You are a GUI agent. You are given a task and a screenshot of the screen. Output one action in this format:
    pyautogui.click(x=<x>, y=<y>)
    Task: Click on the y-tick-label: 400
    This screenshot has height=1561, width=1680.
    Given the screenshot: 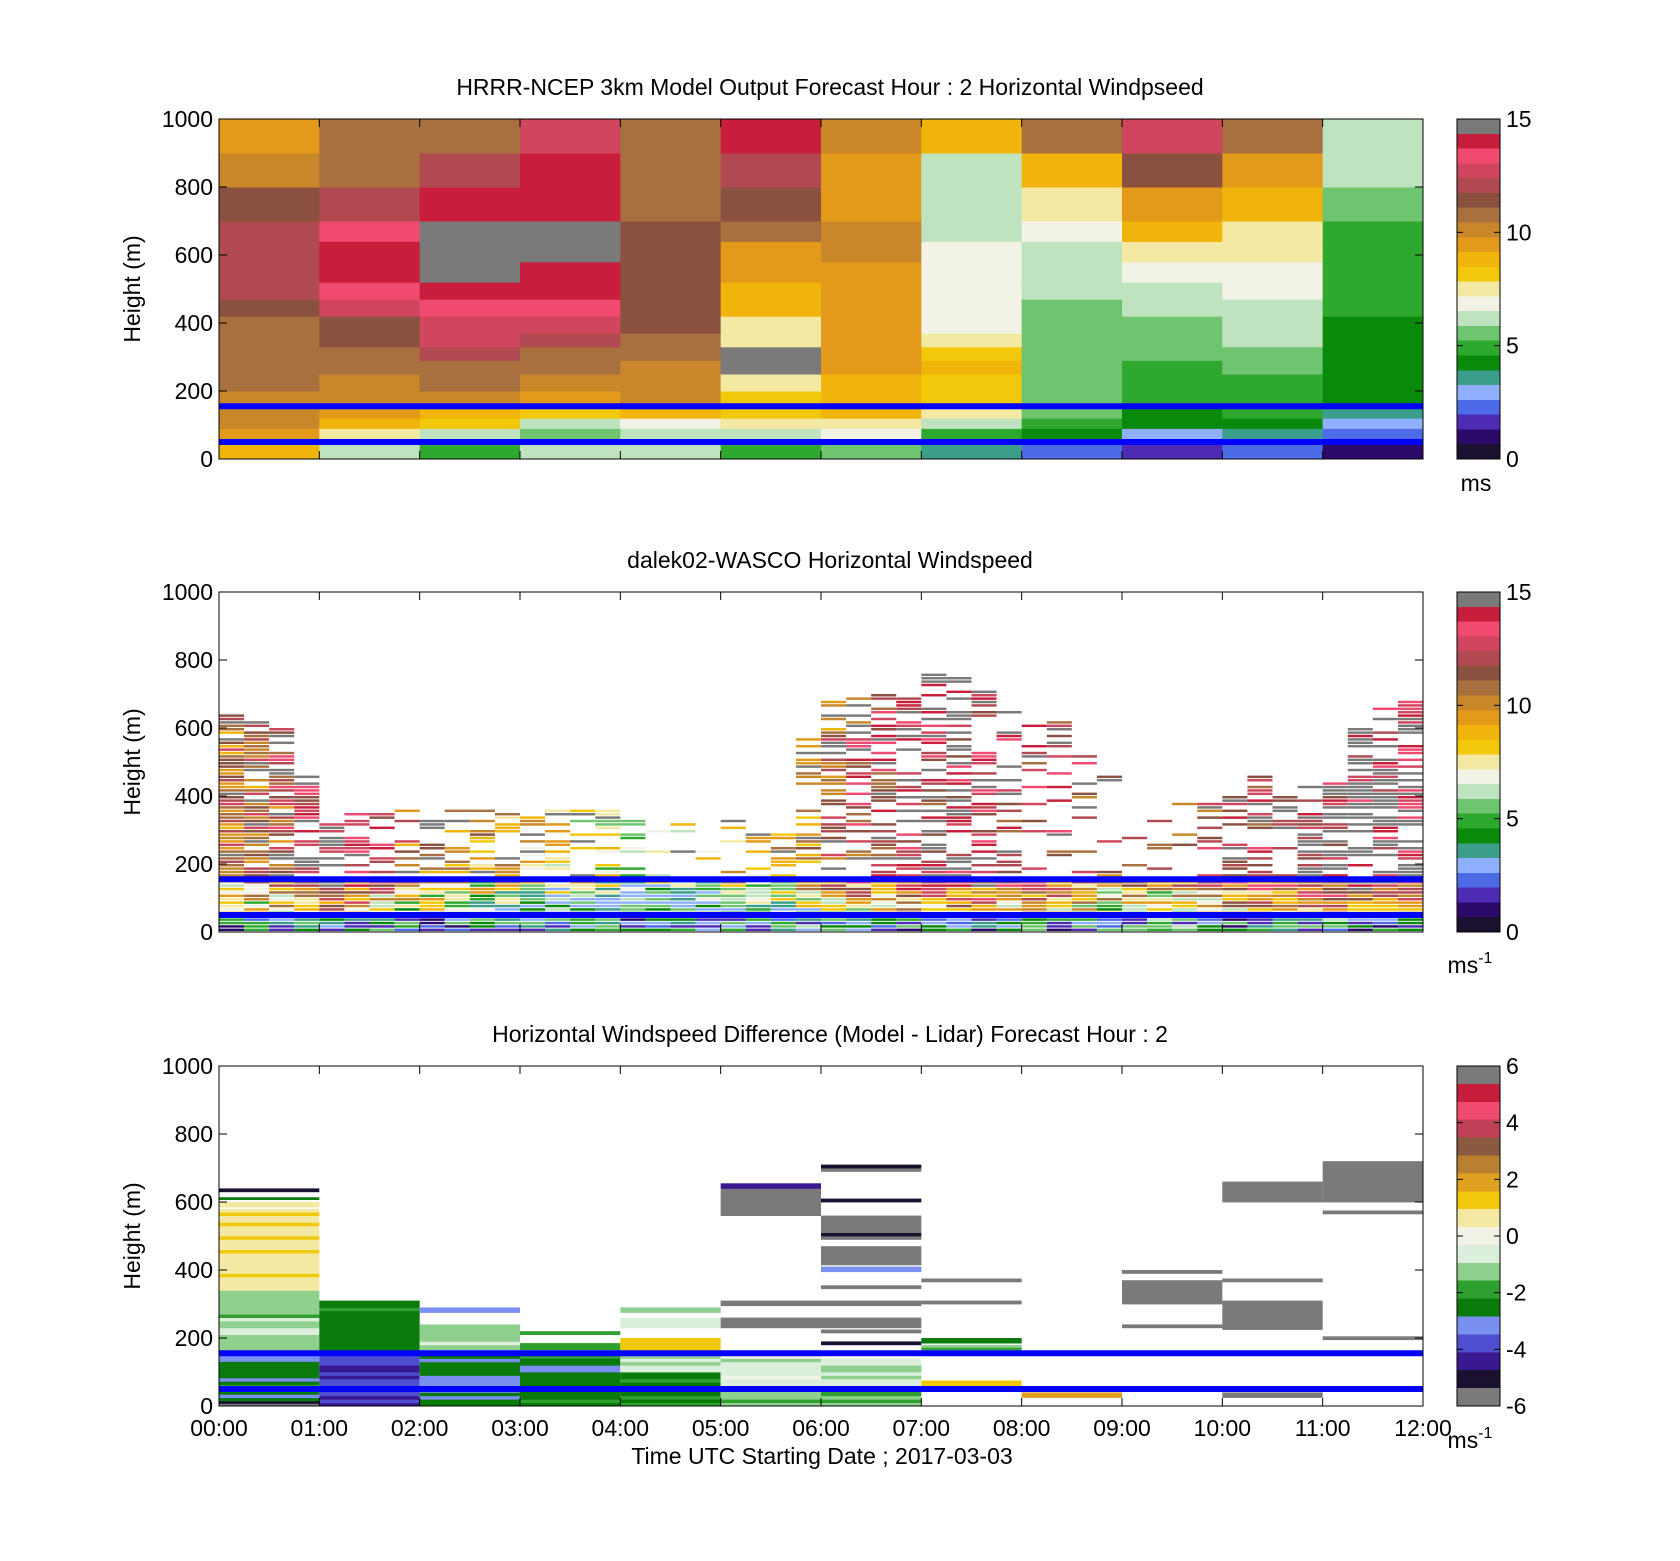 What is the action you would take?
    pyautogui.click(x=194, y=323)
    